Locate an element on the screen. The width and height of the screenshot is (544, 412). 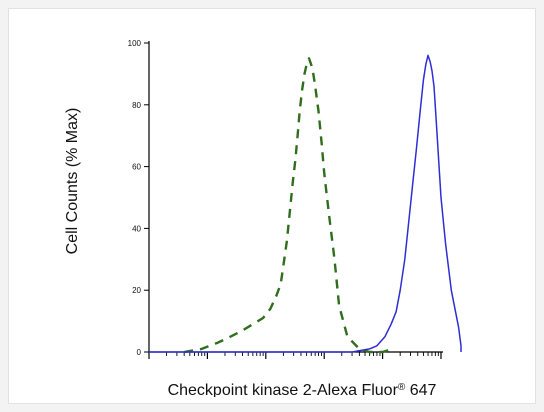
x-axis-label-tail: 647 is located at coordinates (420, 389).